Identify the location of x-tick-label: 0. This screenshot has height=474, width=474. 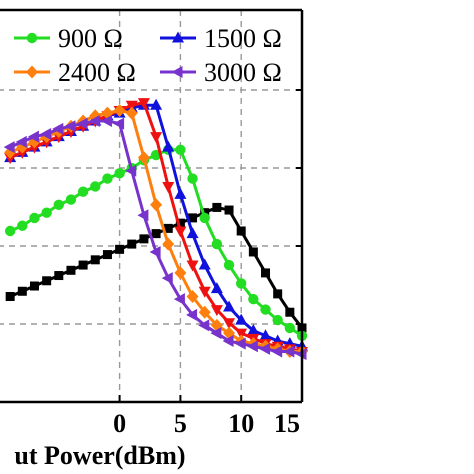
(119, 423).